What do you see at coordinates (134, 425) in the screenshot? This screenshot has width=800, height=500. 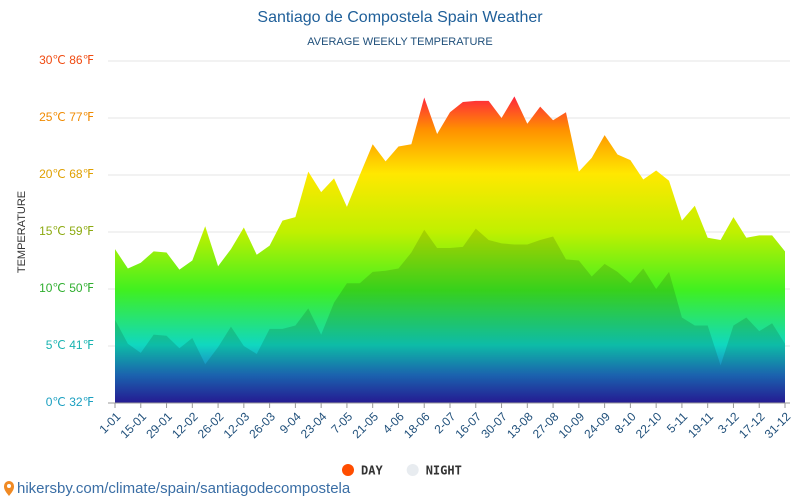 I see `x-tick-label: 15-01` at bounding box center [134, 425].